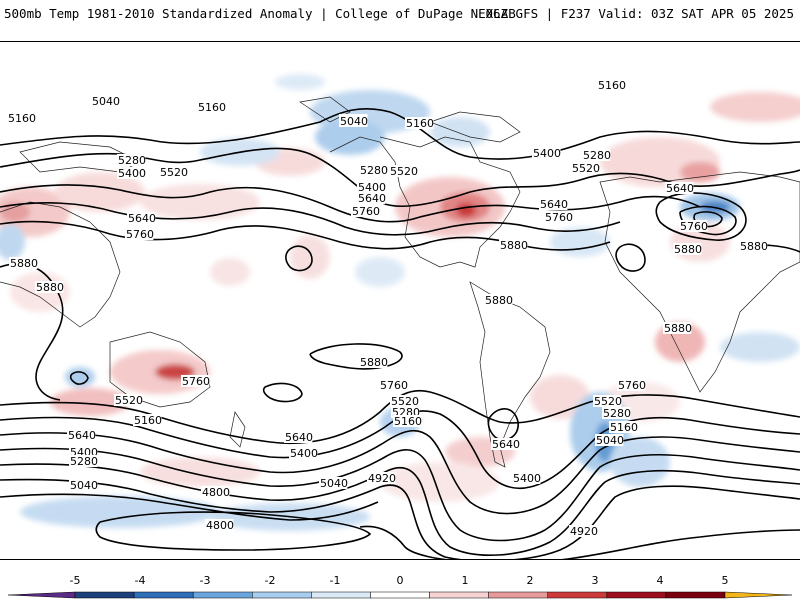  What do you see at coordinates (335, 580) in the screenshot?
I see `colorbar-tick-label: -1` at bounding box center [335, 580].